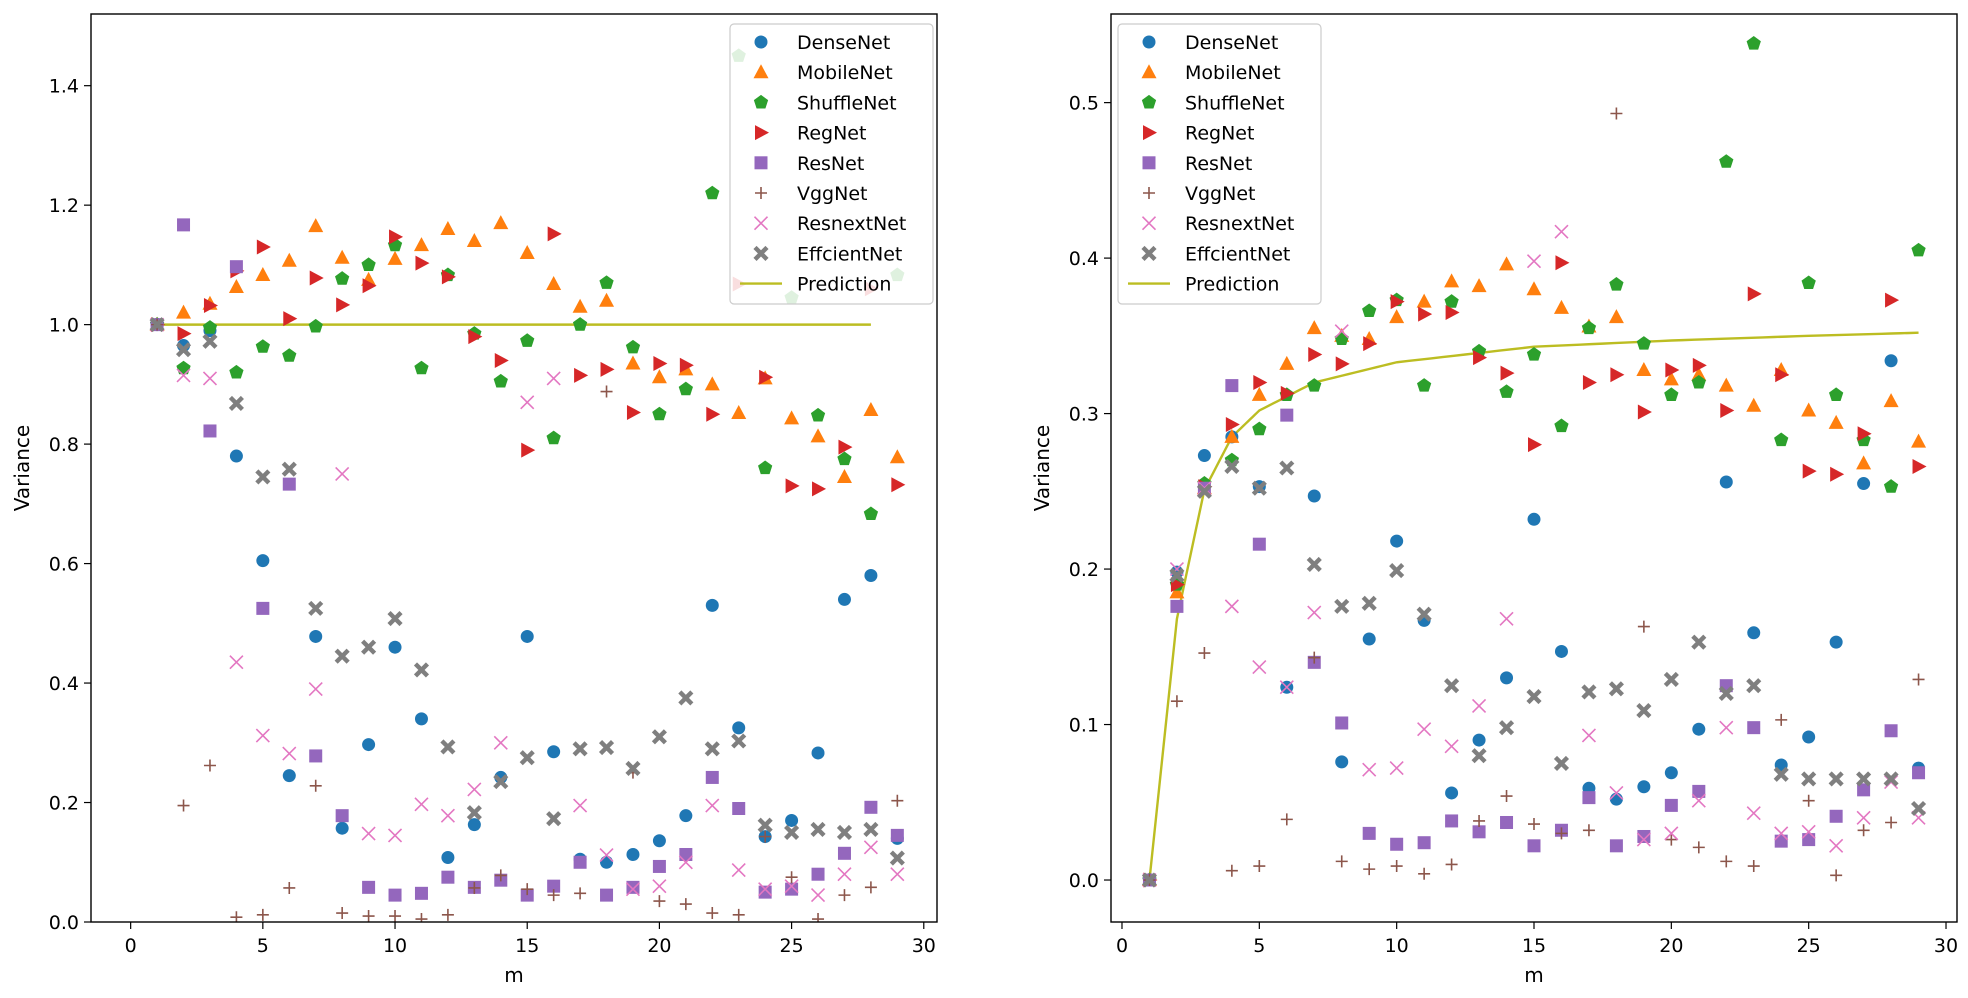 This screenshot has width=1968, height=998. Describe the element at coordinates (1084, 570) in the screenshot. I see `y-tick-label: 0.2` at that location.